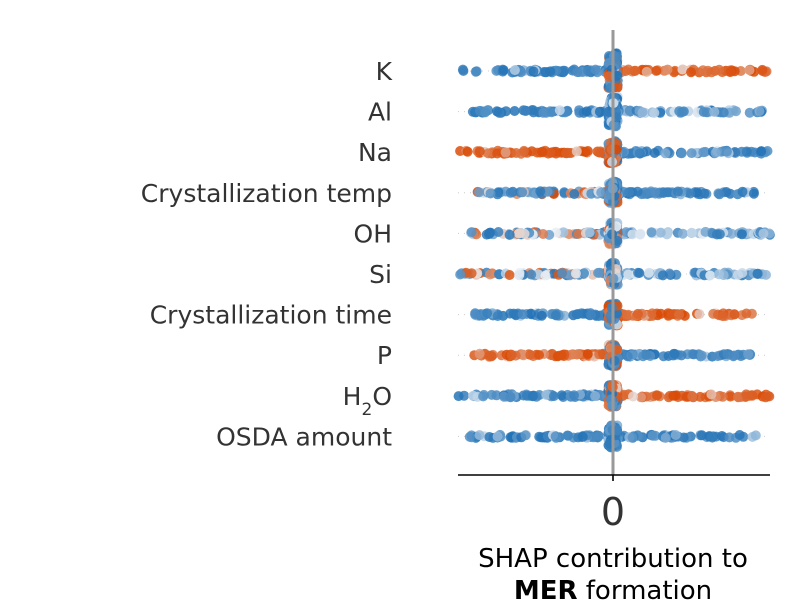 This screenshot has width=800, height=600. I want to click on feature-label: OSDA amount, so click(304, 436).